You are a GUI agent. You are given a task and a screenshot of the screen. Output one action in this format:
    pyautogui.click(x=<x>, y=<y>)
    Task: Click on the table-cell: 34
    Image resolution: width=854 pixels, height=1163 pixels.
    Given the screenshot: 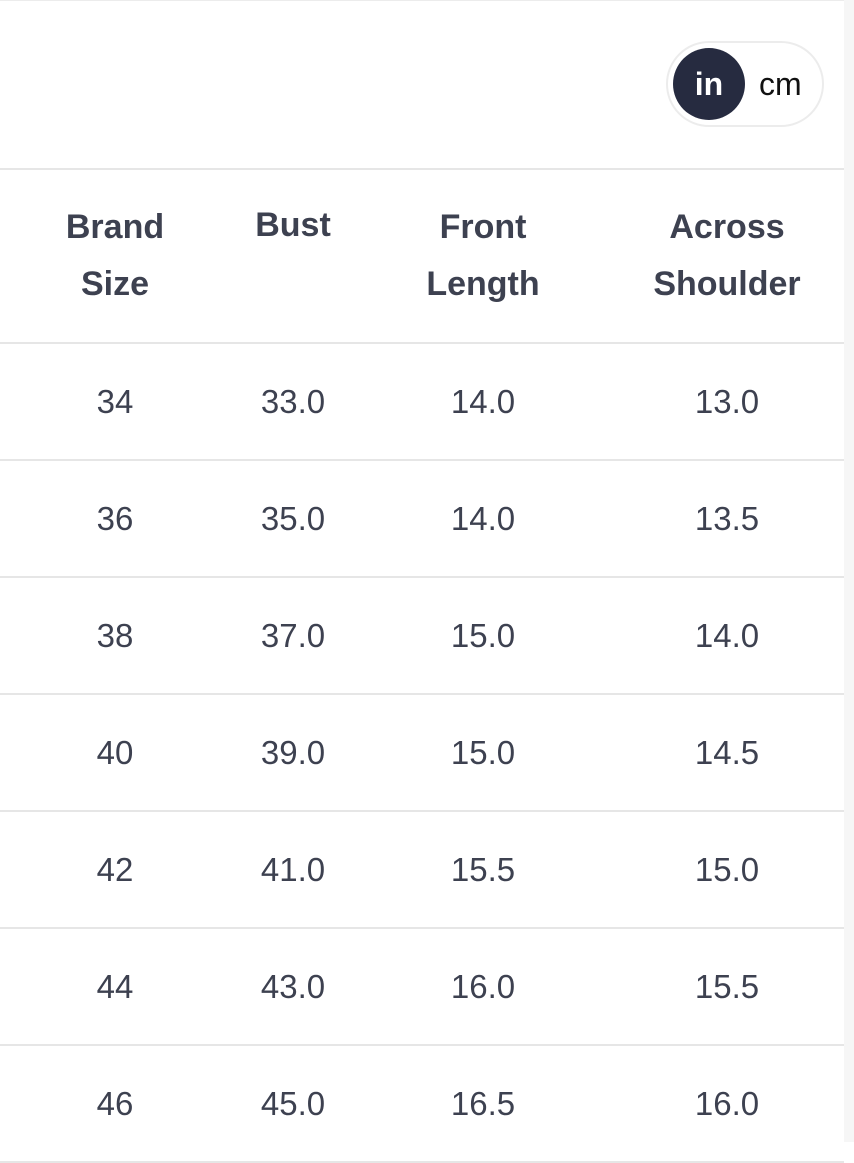 What is the action you would take?
    pyautogui.click(x=115, y=401)
    